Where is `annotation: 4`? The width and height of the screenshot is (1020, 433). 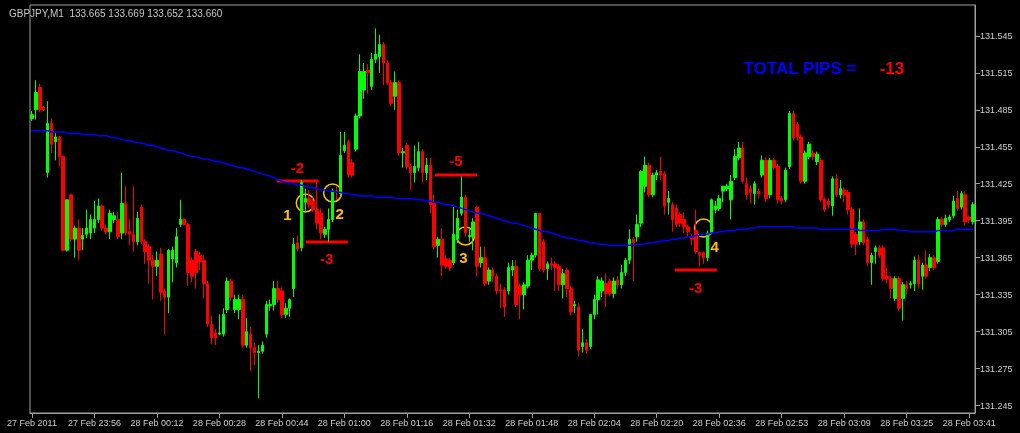 annotation: 4 is located at coordinates (715, 246).